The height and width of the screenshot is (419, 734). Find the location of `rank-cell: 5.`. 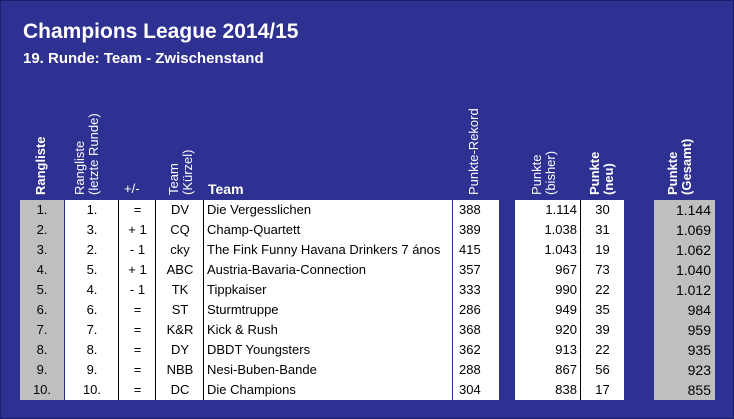

rank-cell: 5. is located at coordinates (42, 289).